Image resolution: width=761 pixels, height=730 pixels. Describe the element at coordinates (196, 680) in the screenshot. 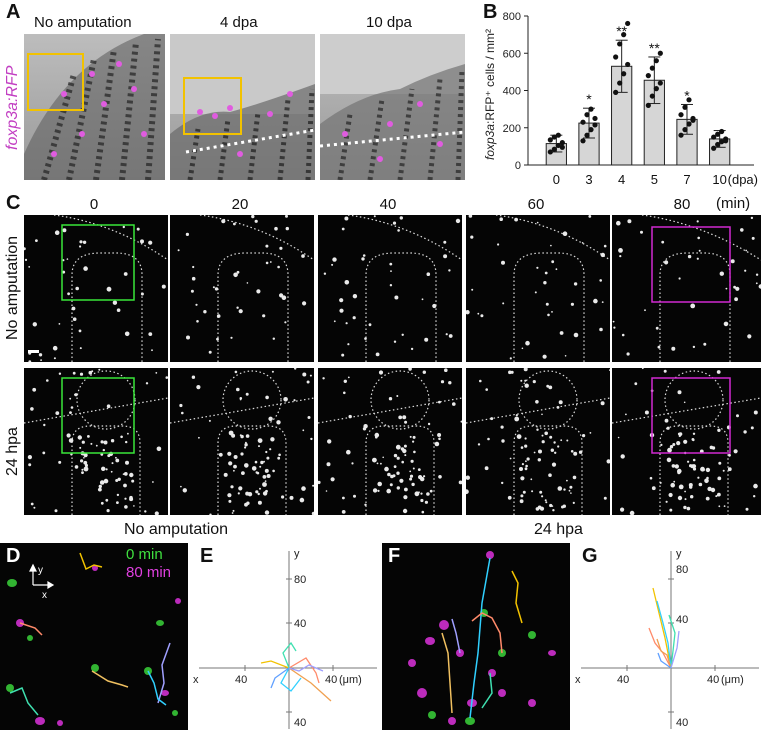

I see `plot-e-x: x` at that location.